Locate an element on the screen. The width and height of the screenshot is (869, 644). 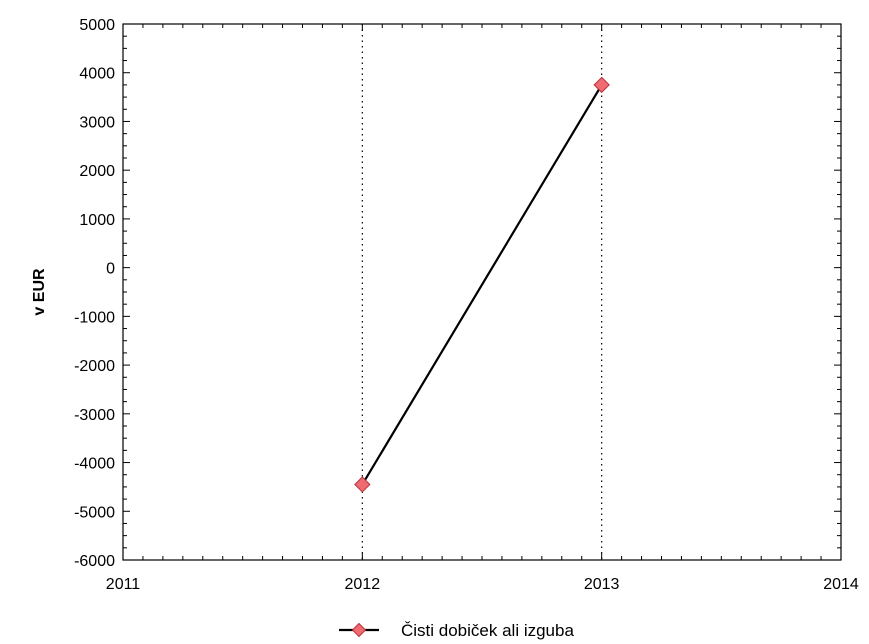
y-tick-label: -2000 is located at coordinates (94, 366).